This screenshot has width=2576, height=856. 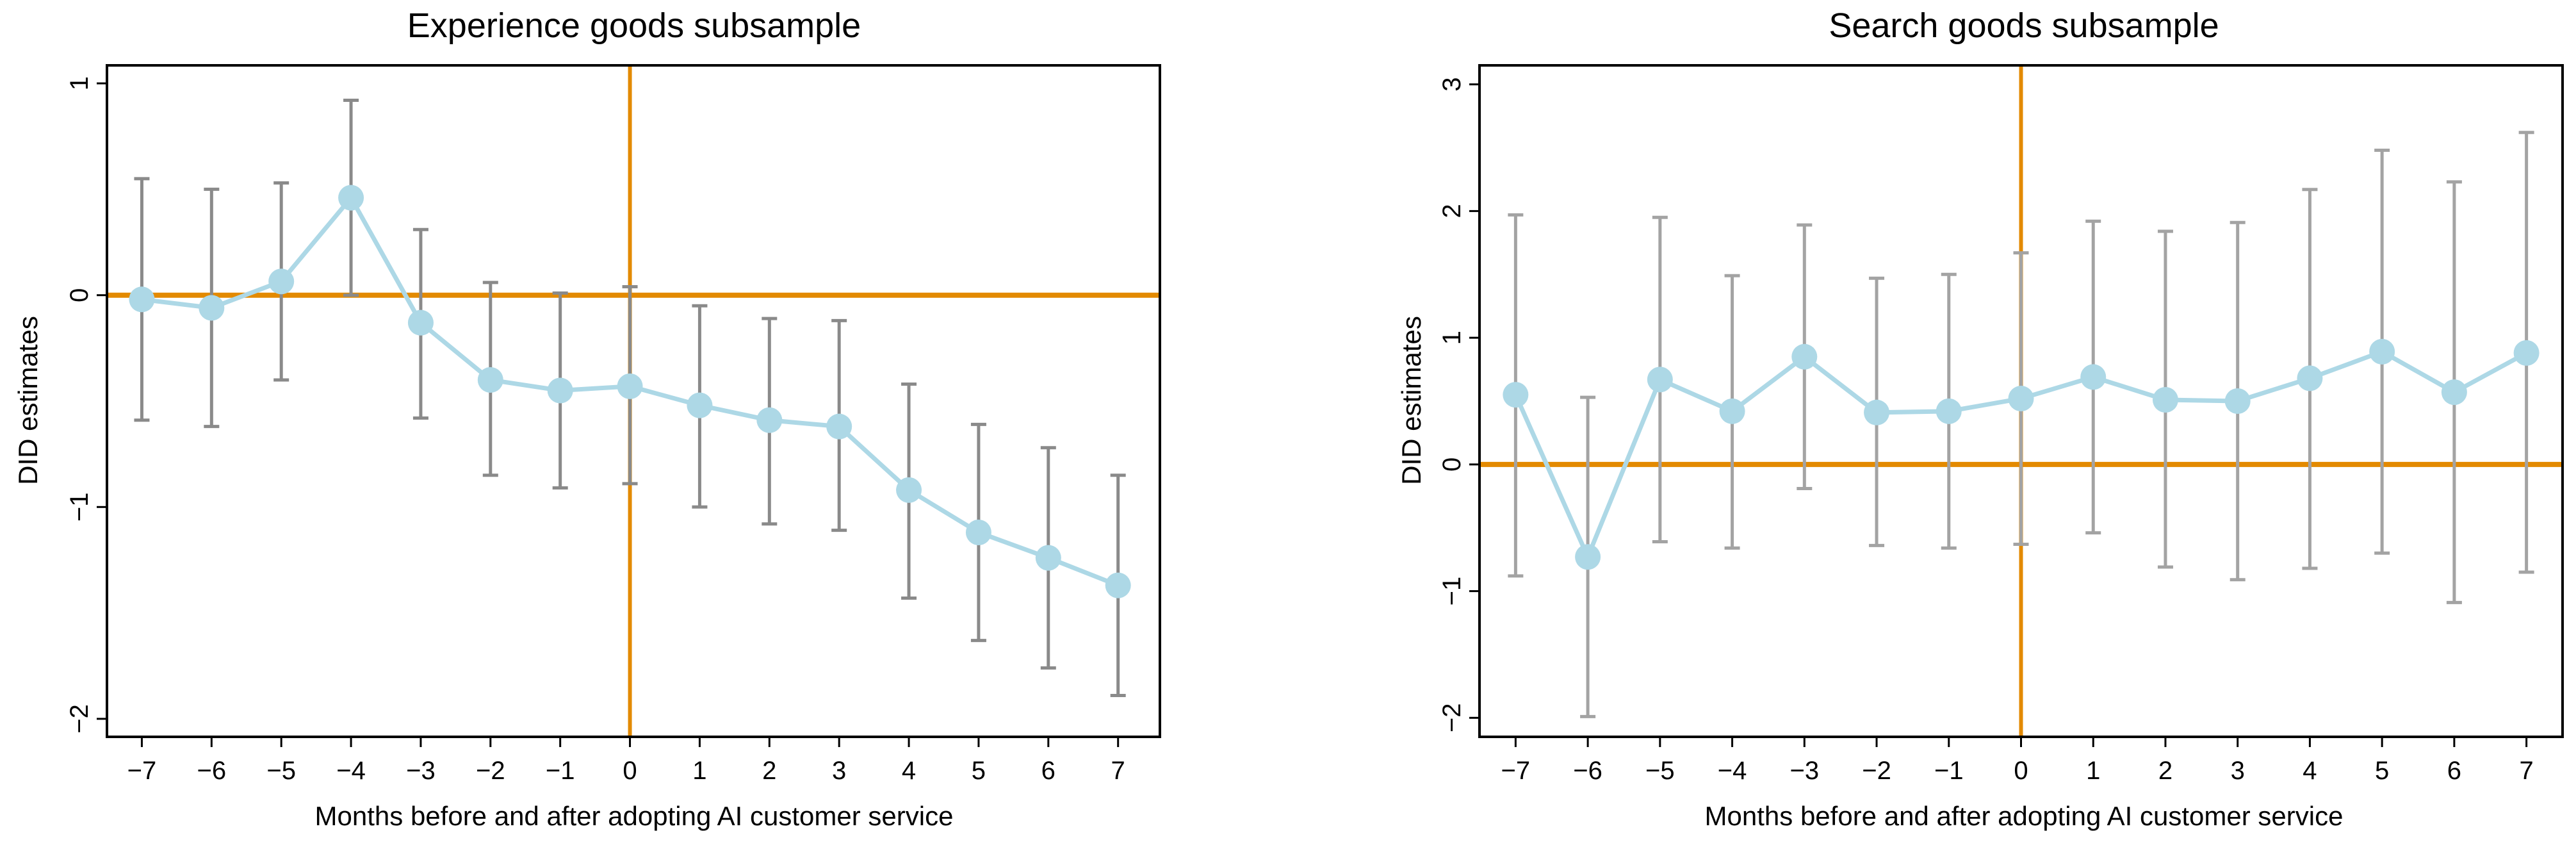 I want to click on y-tick-label: 3, so click(x=1452, y=85).